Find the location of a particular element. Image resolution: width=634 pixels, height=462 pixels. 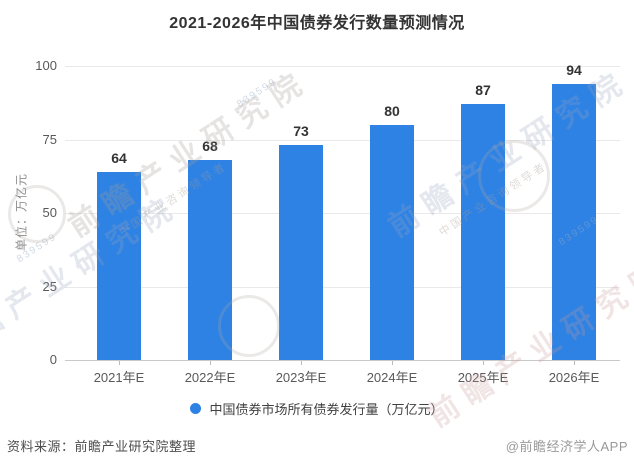

bar-value-label: 68 is located at coordinates (210, 146).